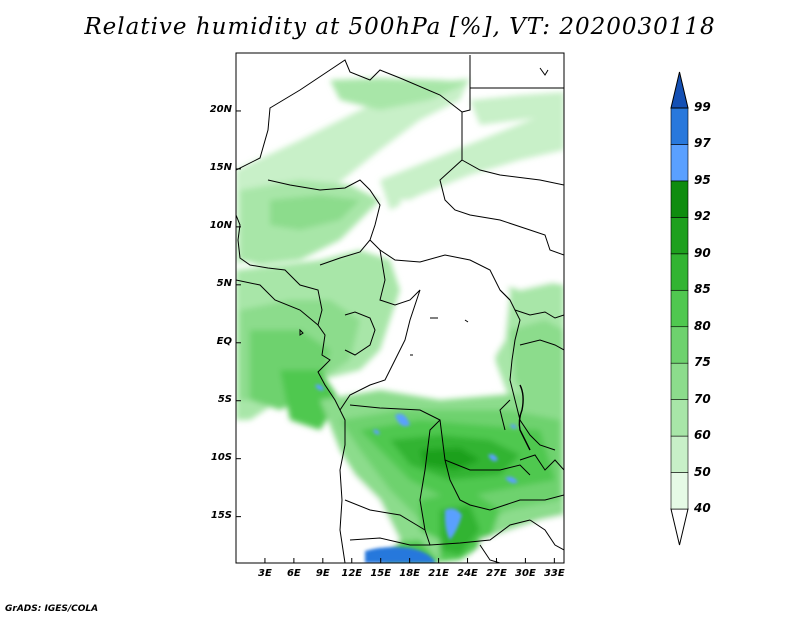  Describe the element at coordinates (352, 573) in the screenshot. I see `lon-tick-label: 12E` at that location.